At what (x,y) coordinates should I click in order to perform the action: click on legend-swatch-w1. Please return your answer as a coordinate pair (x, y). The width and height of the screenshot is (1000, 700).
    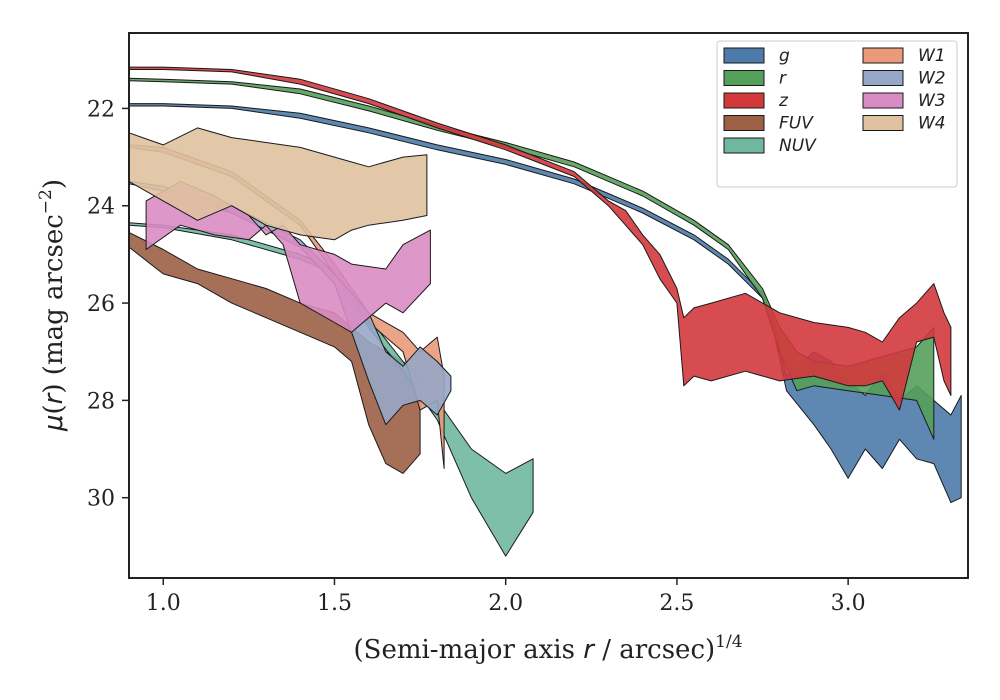
    Looking at the image, I should click on (883, 55).